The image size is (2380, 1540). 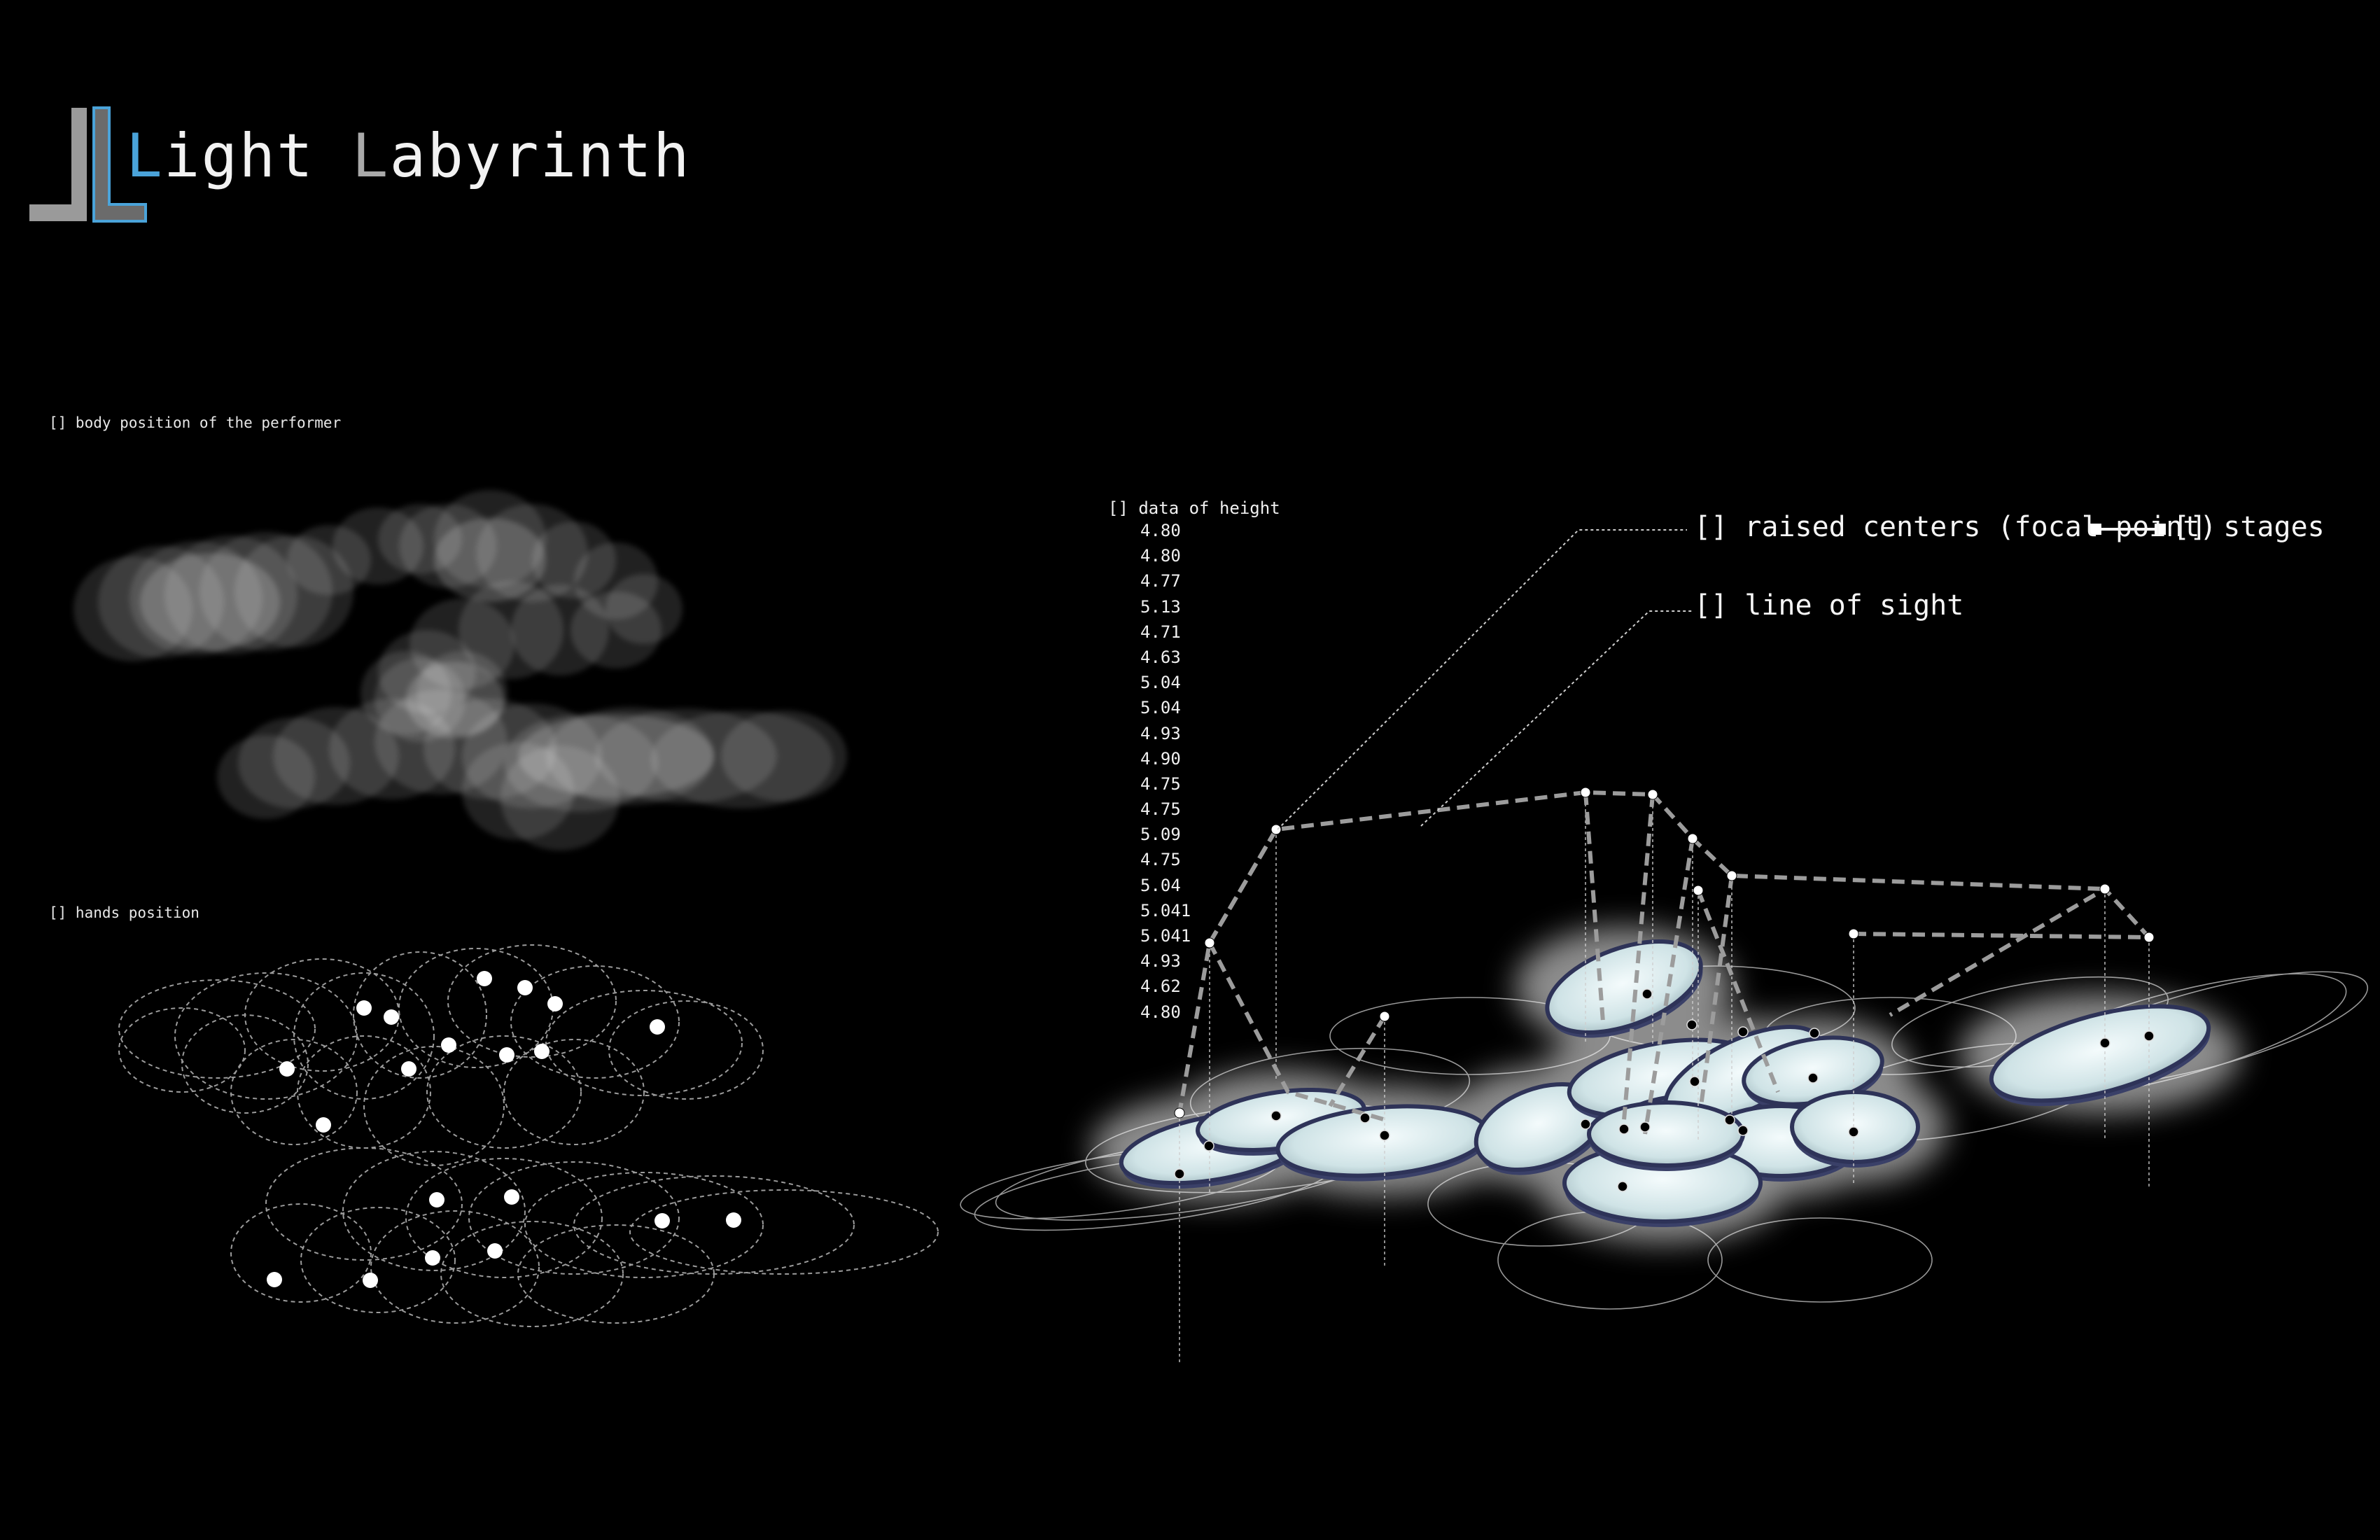 I want to click on height-value: 4.71, so click(x=1160, y=632).